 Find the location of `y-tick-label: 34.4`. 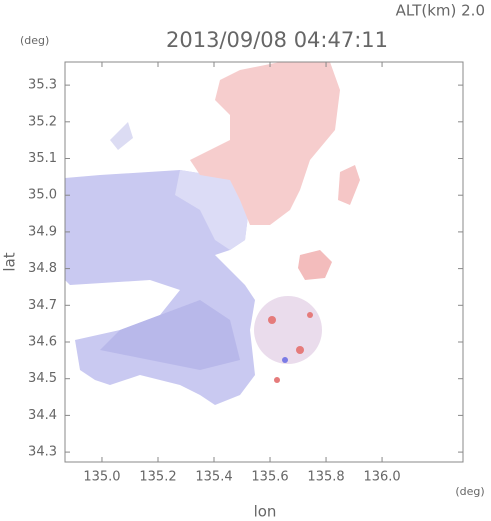

y-tick-label: 34.4 is located at coordinates (42, 415).